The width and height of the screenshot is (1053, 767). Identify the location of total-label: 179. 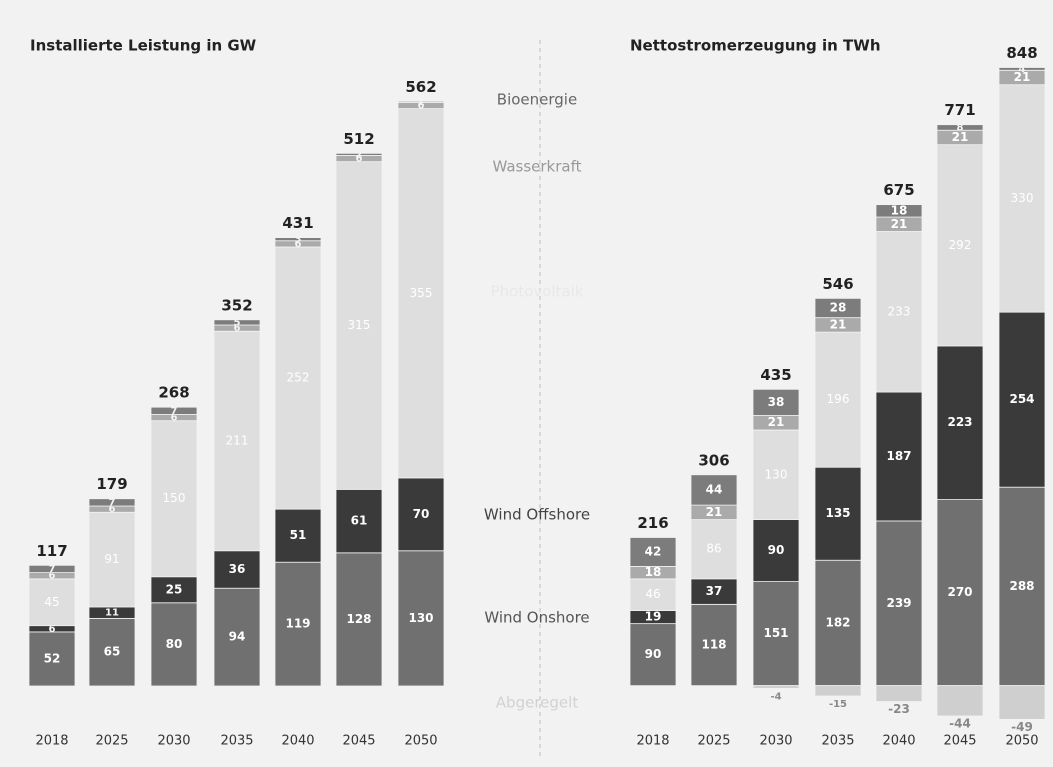
(111, 484).